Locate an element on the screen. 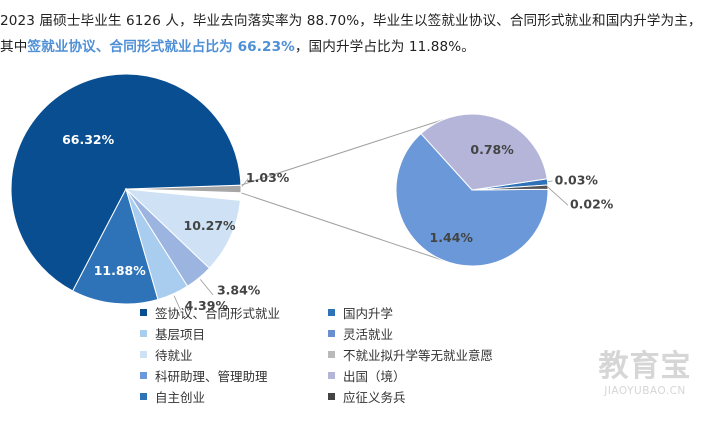  data-label-main-2: 4.39% is located at coordinates (207, 305).